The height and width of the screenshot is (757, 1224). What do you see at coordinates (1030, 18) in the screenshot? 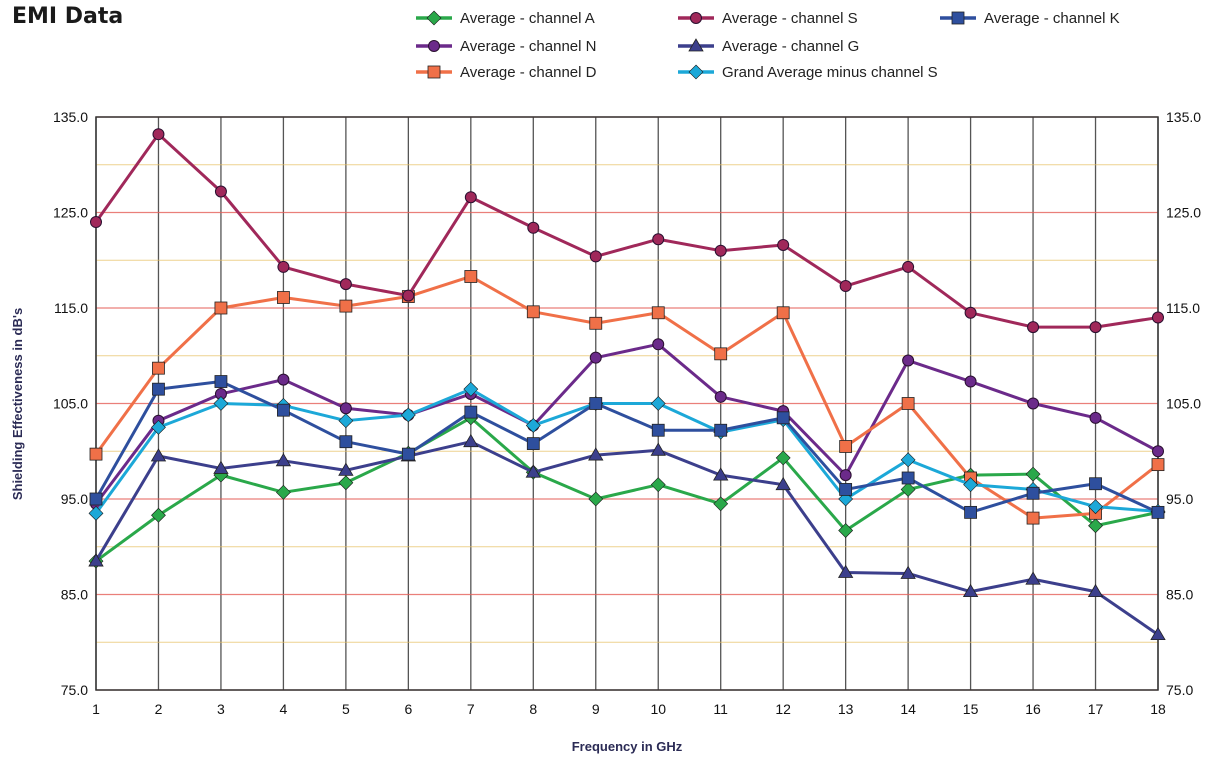
I see `legend-entry: Average - channel K` at bounding box center [1030, 18].